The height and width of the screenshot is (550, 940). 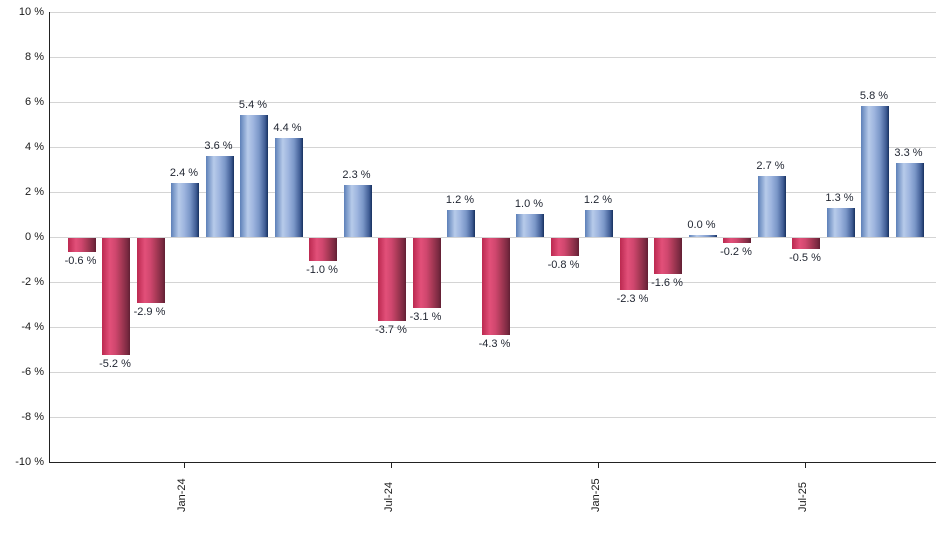 What do you see at coordinates (874, 96) in the screenshot?
I see `bar-value-label: 5.8 %` at bounding box center [874, 96].